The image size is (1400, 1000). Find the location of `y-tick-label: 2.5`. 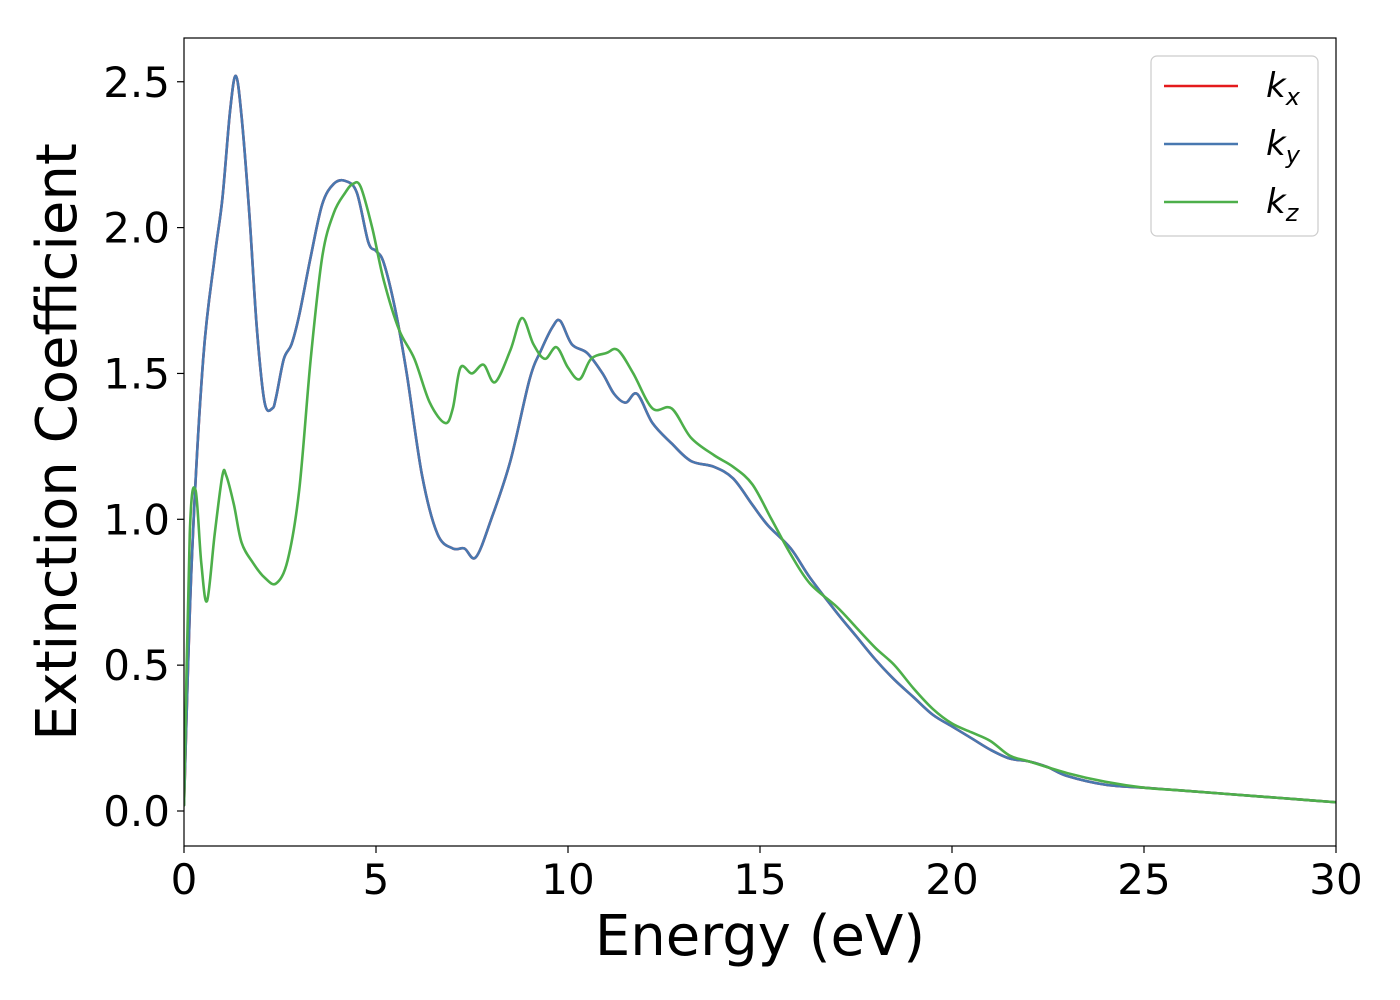

y-tick-label: 2.5 is located at coordinates (136, 82).